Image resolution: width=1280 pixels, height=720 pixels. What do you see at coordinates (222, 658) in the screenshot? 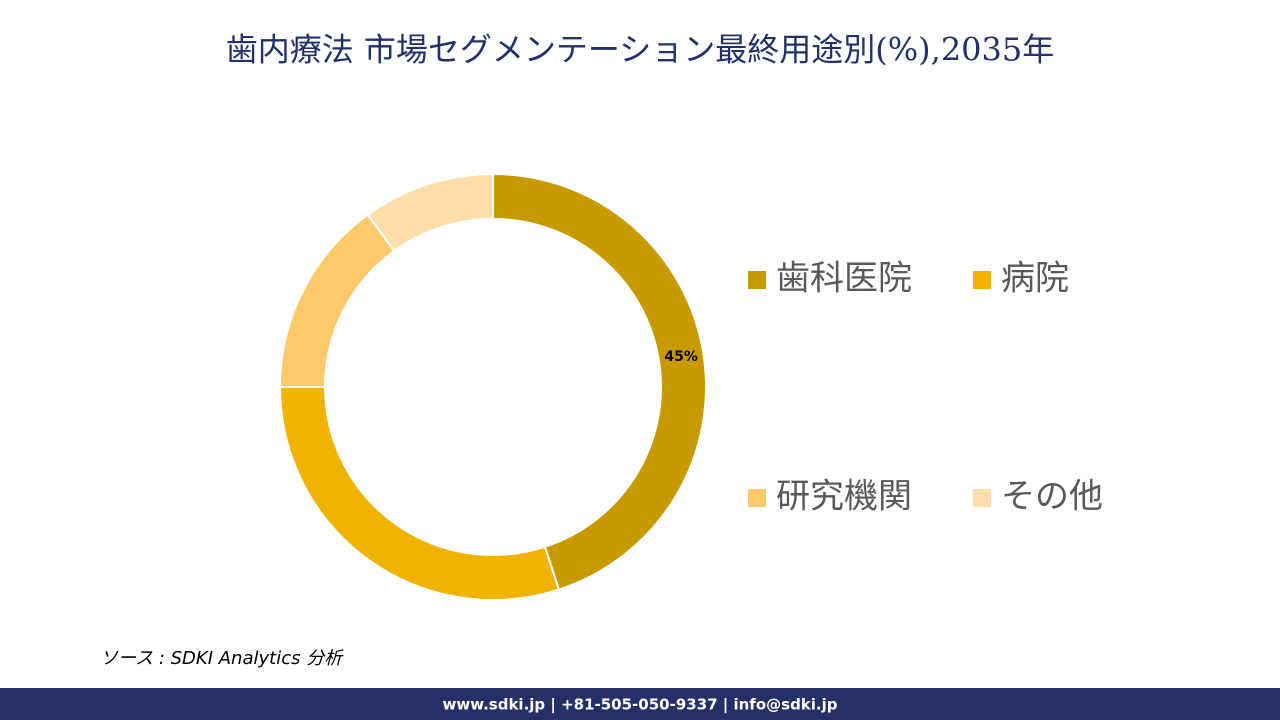
I see `source-note: ソース : SDKI Analytics 分析` at bounding box center [222, 658].